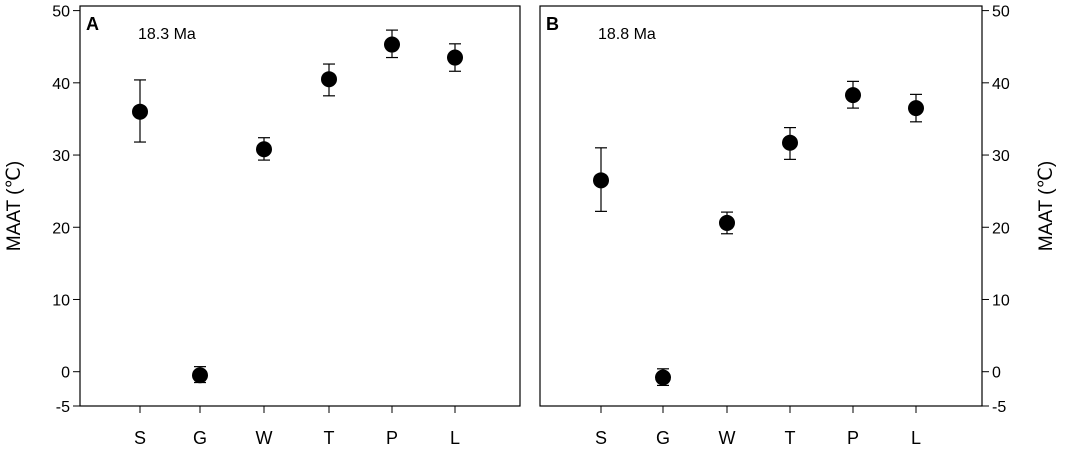 The height and width of the screenshot is (451, 1065). I want to click on panel-annotation: 18.3 Ma, so click(167, 34).